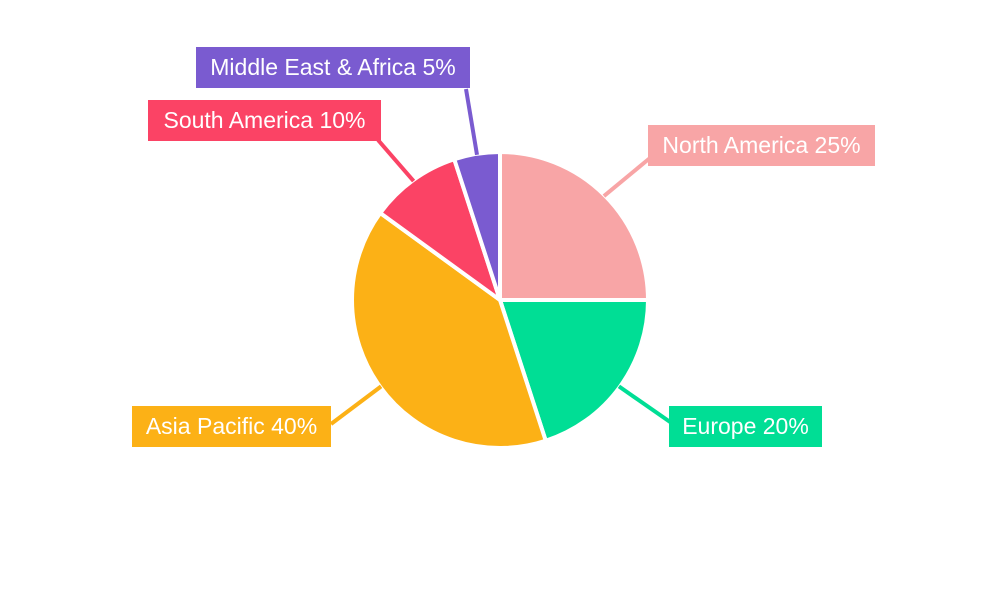  Describe the element at coordinates (333, 67) in the screenshot. I see `pie-label-middle-east-africa: Middle East & Africa 5%` at that location.